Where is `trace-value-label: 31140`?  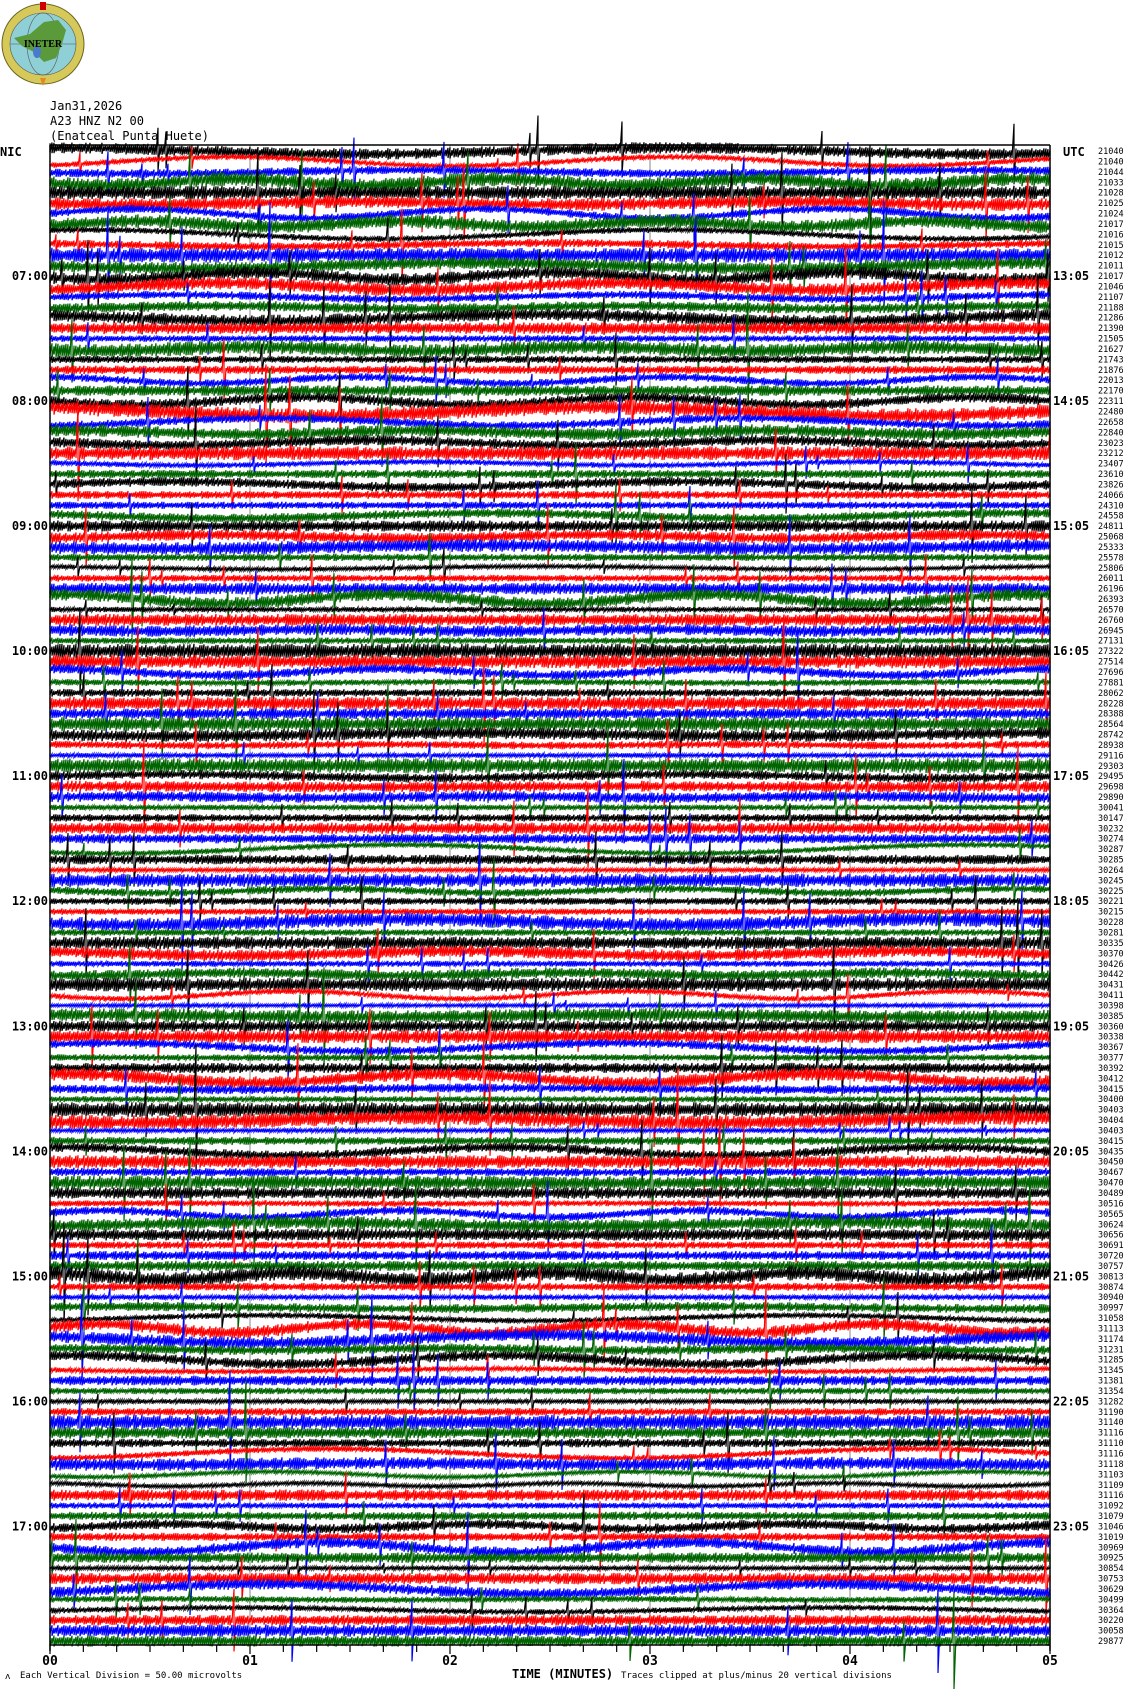
trace-value-label: 31140 is located at coordinates (1111, 1423).